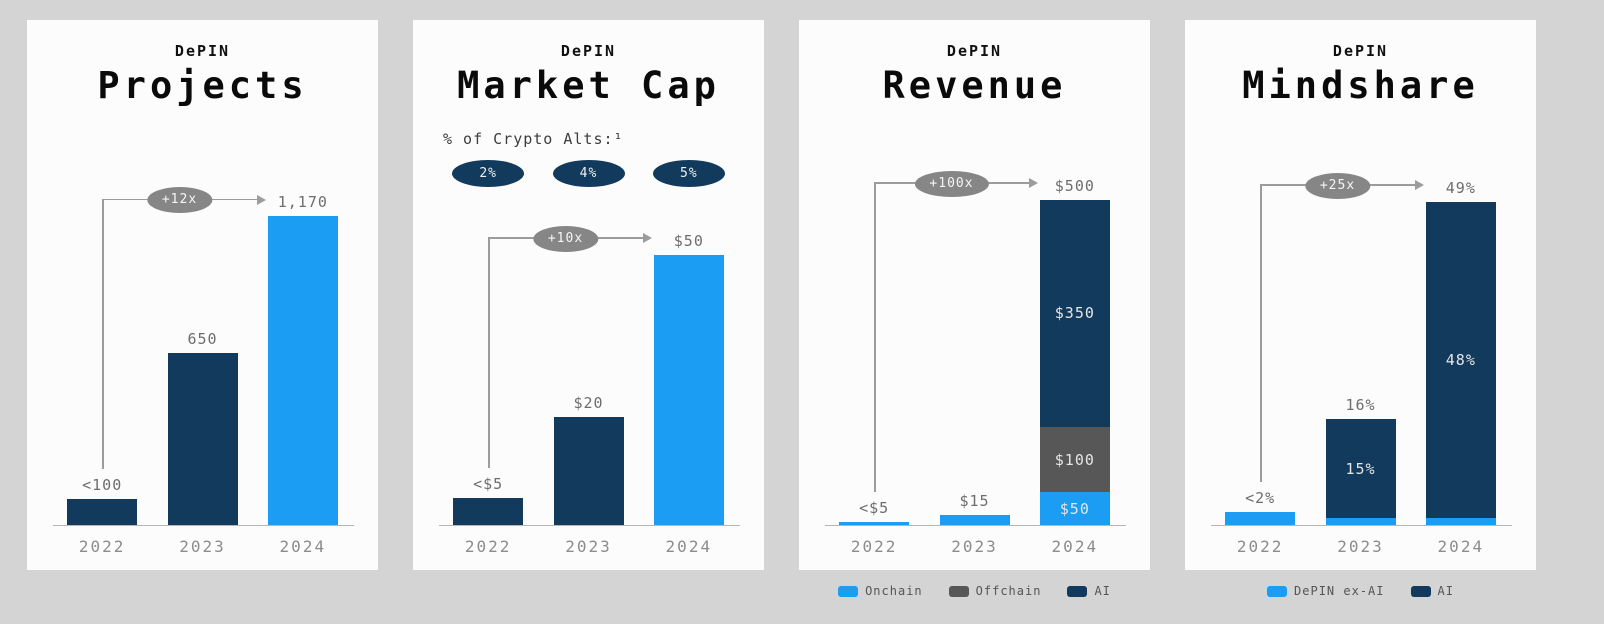 Image resolution: width=1604 pixels, height=624 pixels. I want to click on bar-value-label: <100, so click(102, 484).